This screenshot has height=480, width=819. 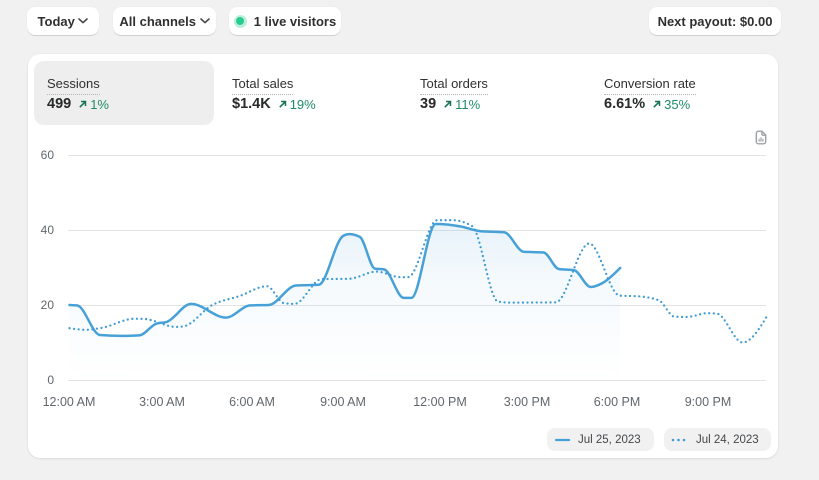 I want to click on svg-text: 9:00 AM, so click(x=343, y=402).